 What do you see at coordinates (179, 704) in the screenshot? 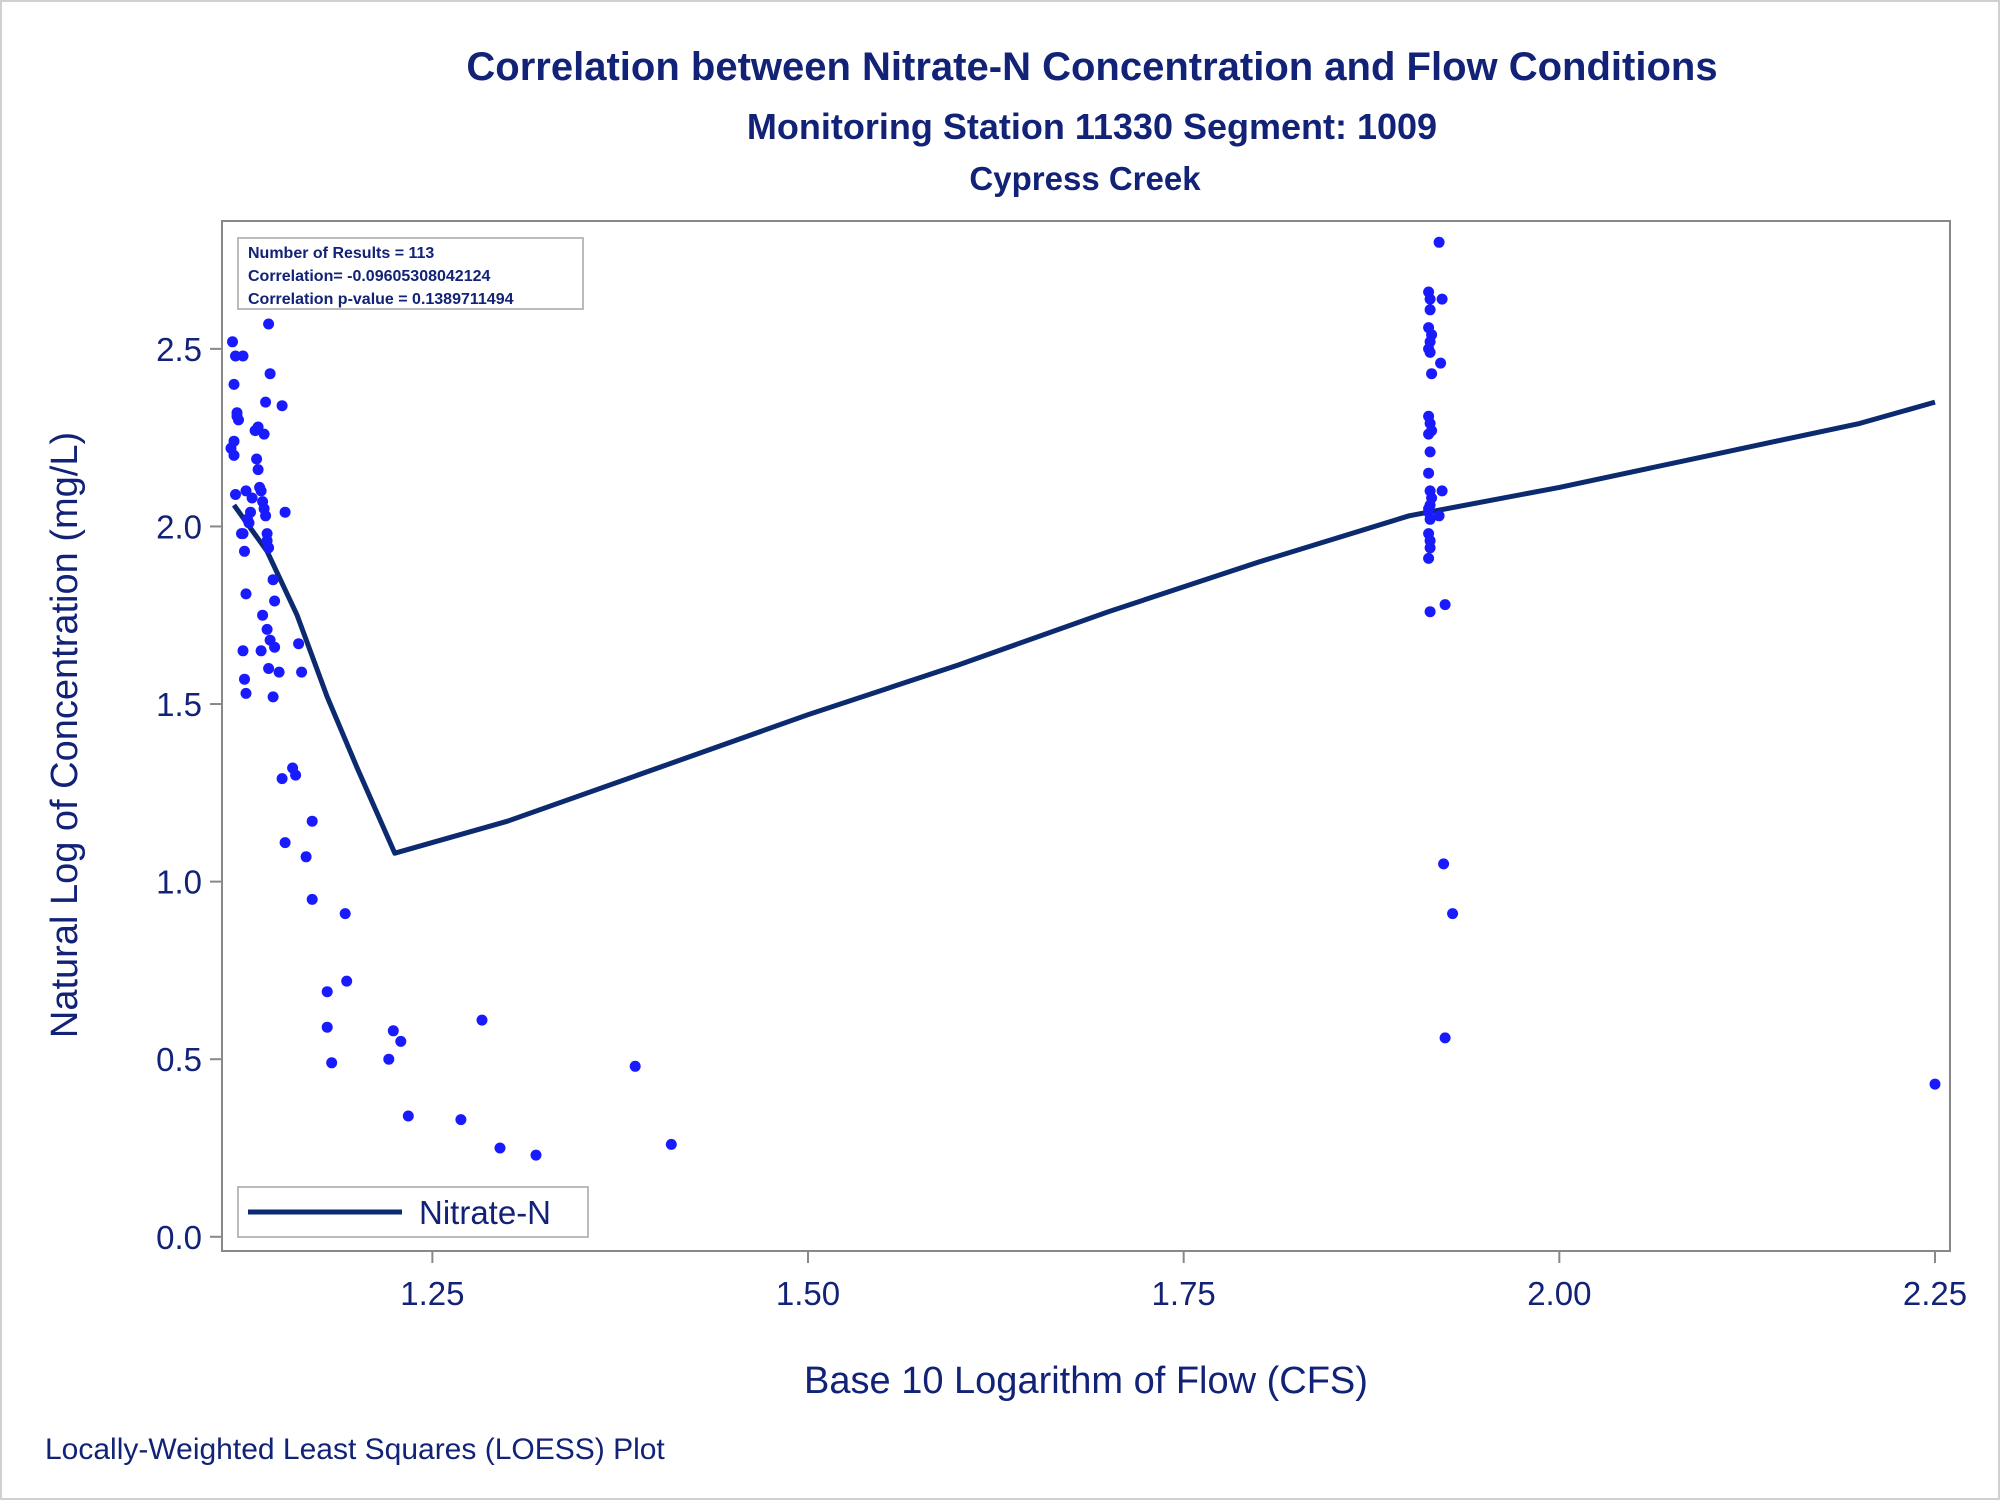
I see `y-tick-label: 1.5` at bounding box center [179, 704].